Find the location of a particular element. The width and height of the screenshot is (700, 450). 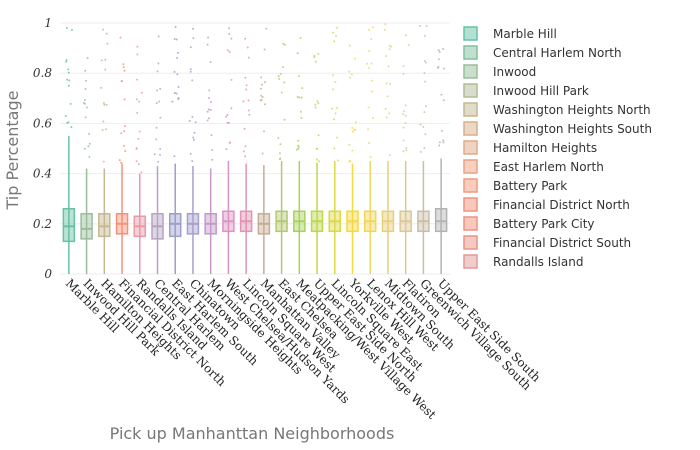

legend-item: Marble Hill is located at coordinates (510, 33).